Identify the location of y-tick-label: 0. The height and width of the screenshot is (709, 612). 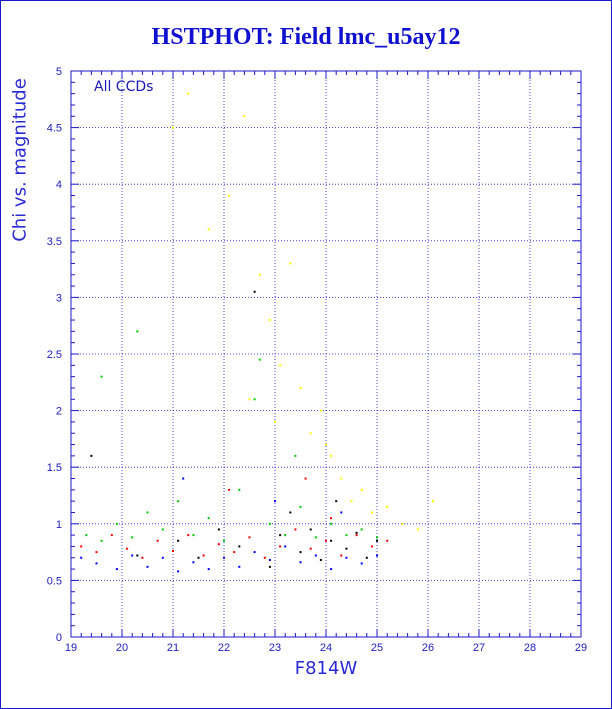
(59, 638).